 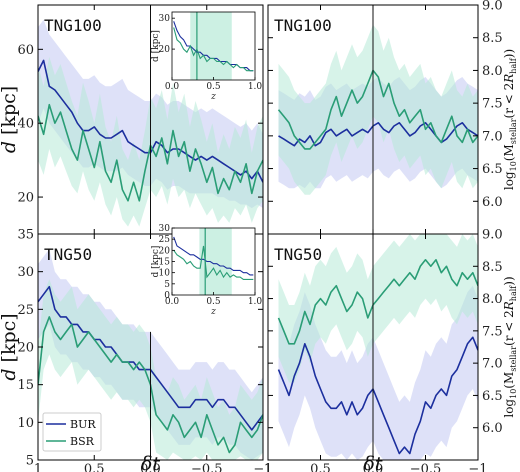 What do you see at coordinates (25, 198) in the screenshot?
I see `y-tick-label: 20` at bounding box center [25, 198].